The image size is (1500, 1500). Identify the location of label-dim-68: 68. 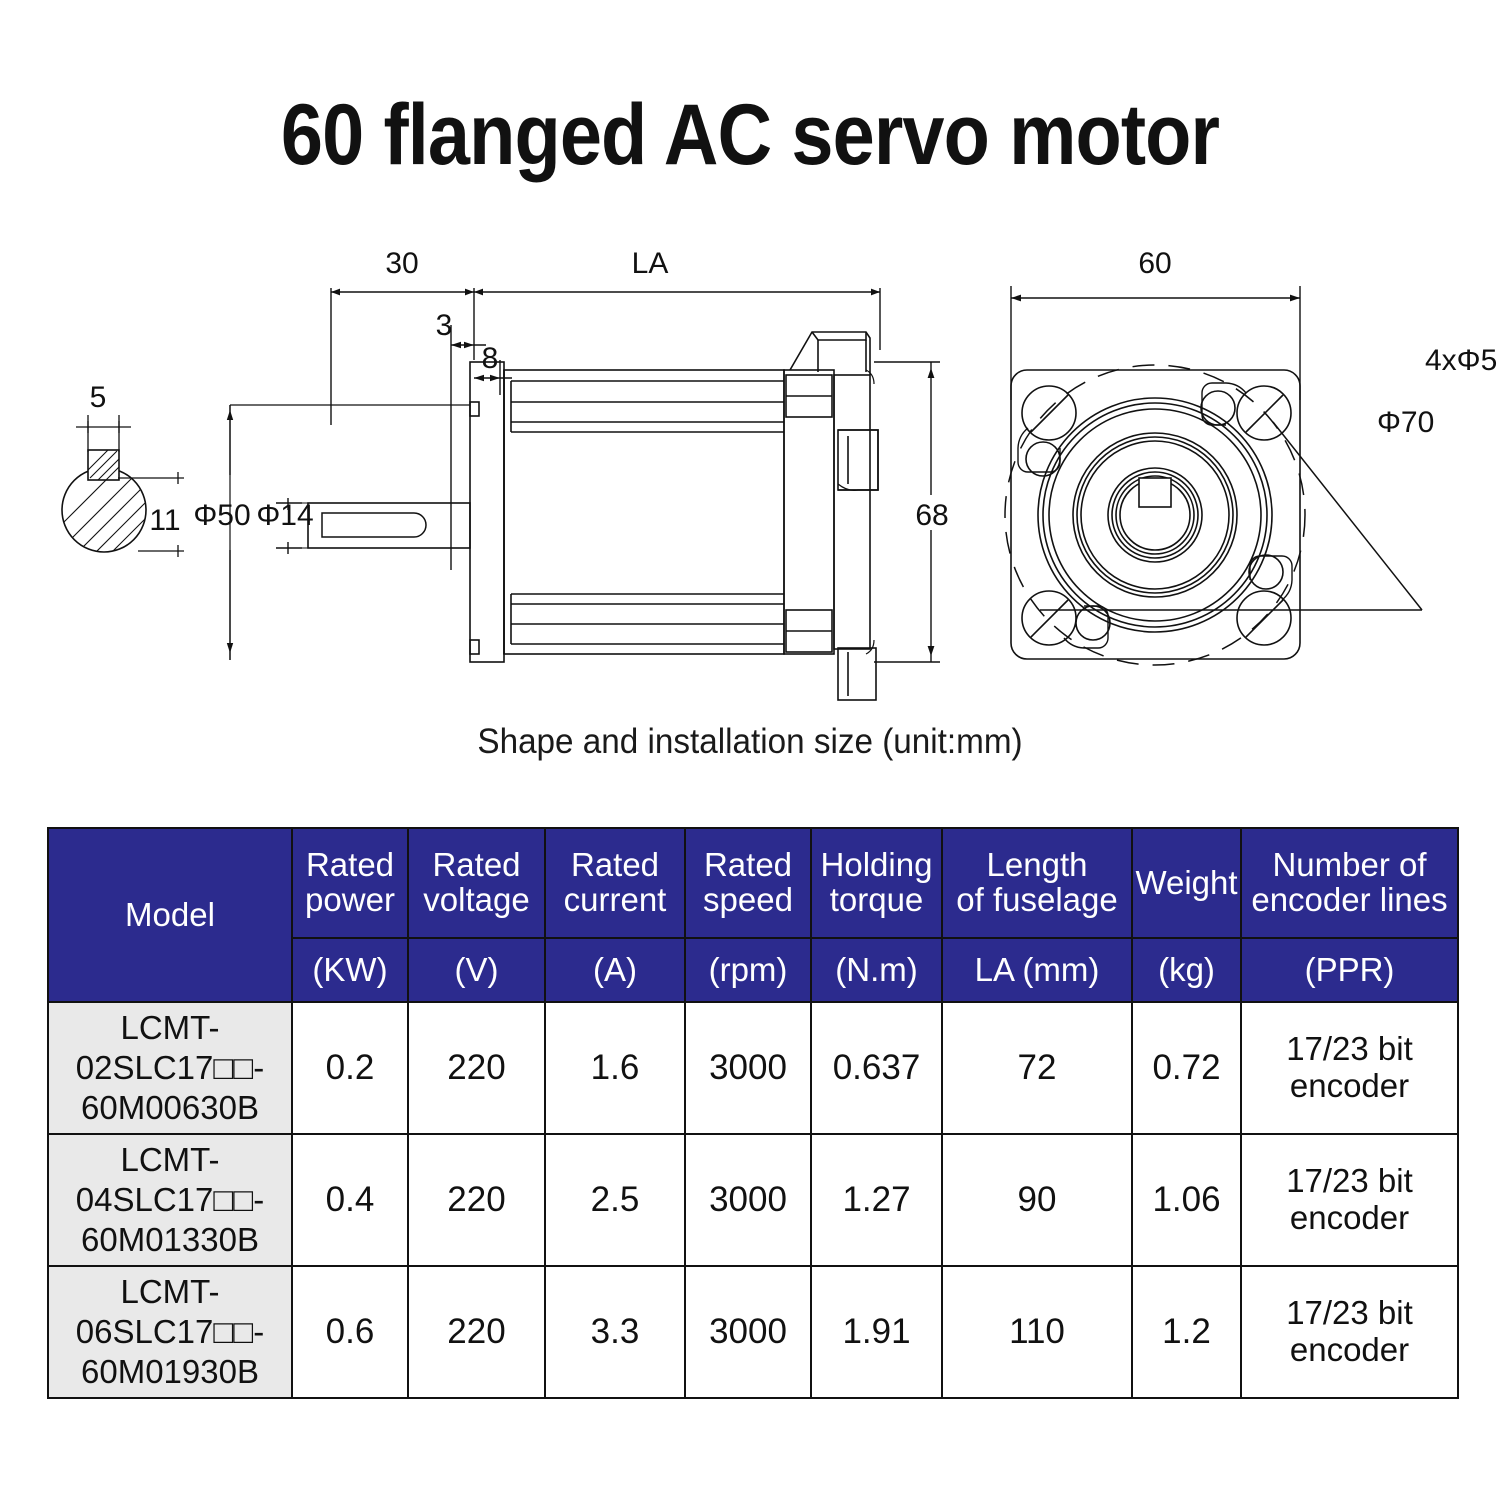
(931, 515).